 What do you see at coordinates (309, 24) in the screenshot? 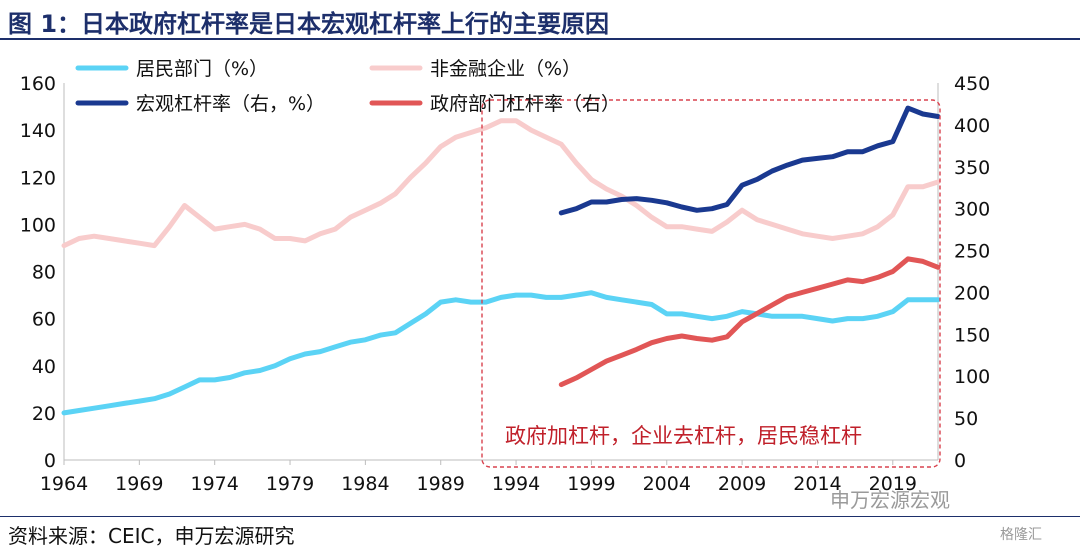
I see `figure-title: 图 1：日本政府杠杆率是日本宏观杠杆率上行的主要原因` at bounding box center [309, 24].